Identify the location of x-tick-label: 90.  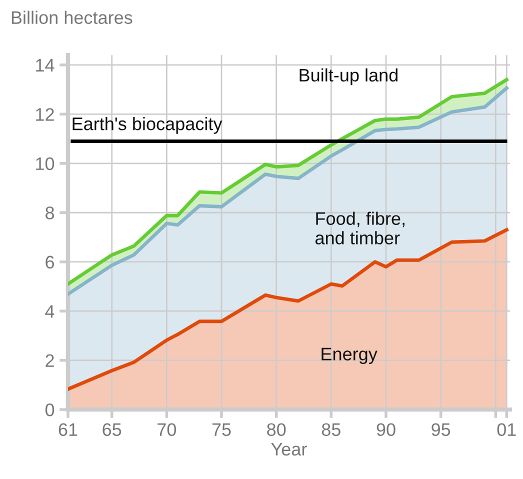
(386, 429).